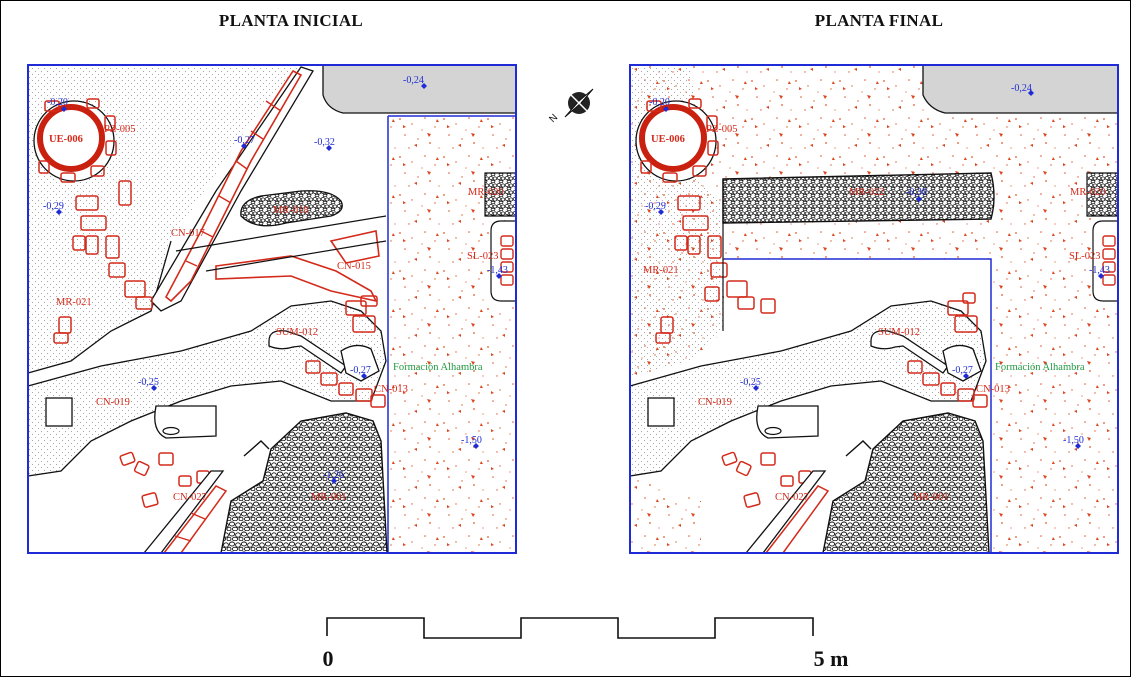  Describe the element at coordinates (438, 367) in the screenshot. I see `label-formacion-left: Formación Alhambra` at that location.